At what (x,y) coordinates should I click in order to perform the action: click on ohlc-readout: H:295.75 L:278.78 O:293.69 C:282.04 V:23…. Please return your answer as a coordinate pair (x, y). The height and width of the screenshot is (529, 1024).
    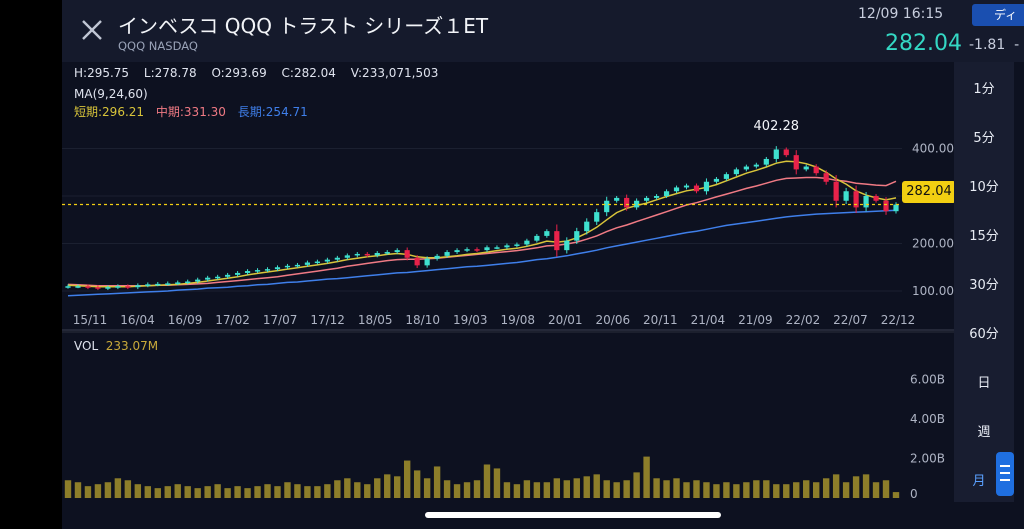
    Looking at the image, I should click on (261, 73).